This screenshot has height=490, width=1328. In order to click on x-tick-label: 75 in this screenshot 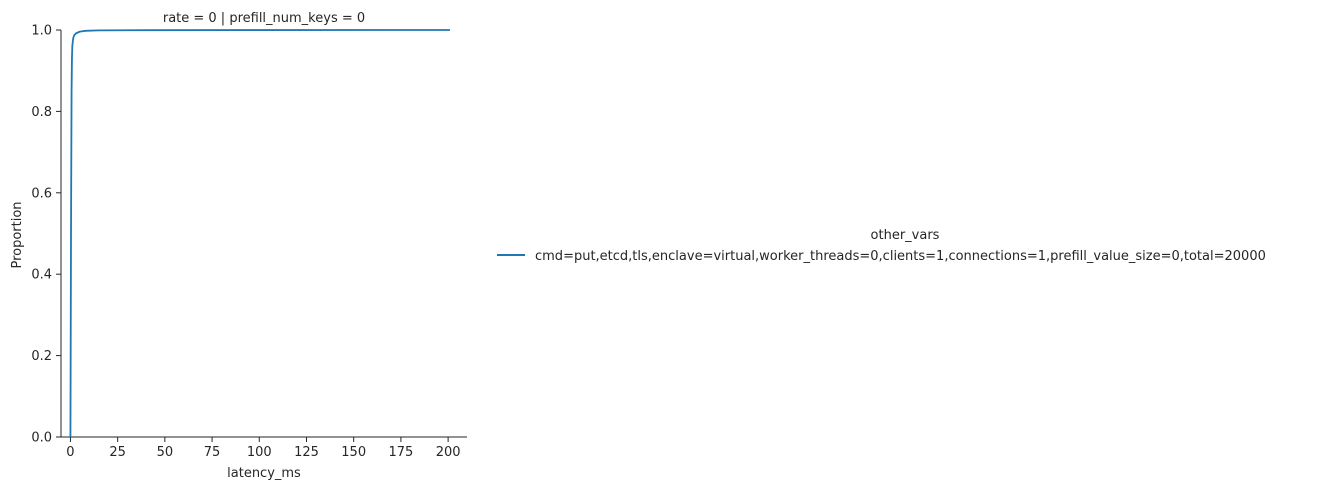, I will do `click(212, 452)`.